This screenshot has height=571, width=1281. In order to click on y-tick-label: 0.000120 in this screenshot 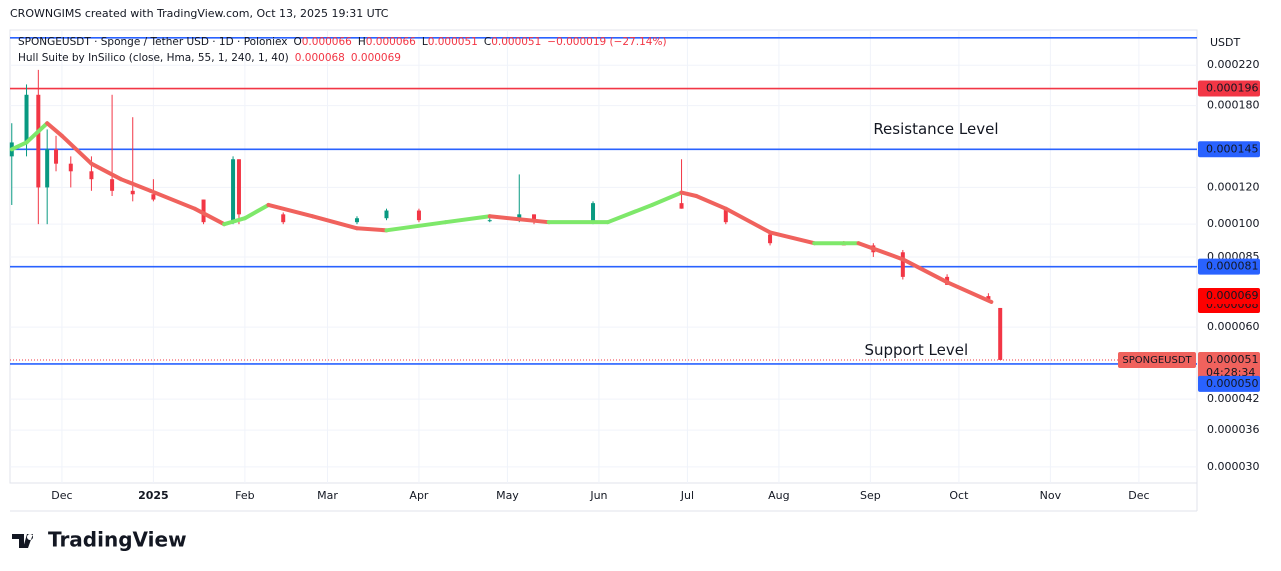, I will do `click(1233, 186)`.